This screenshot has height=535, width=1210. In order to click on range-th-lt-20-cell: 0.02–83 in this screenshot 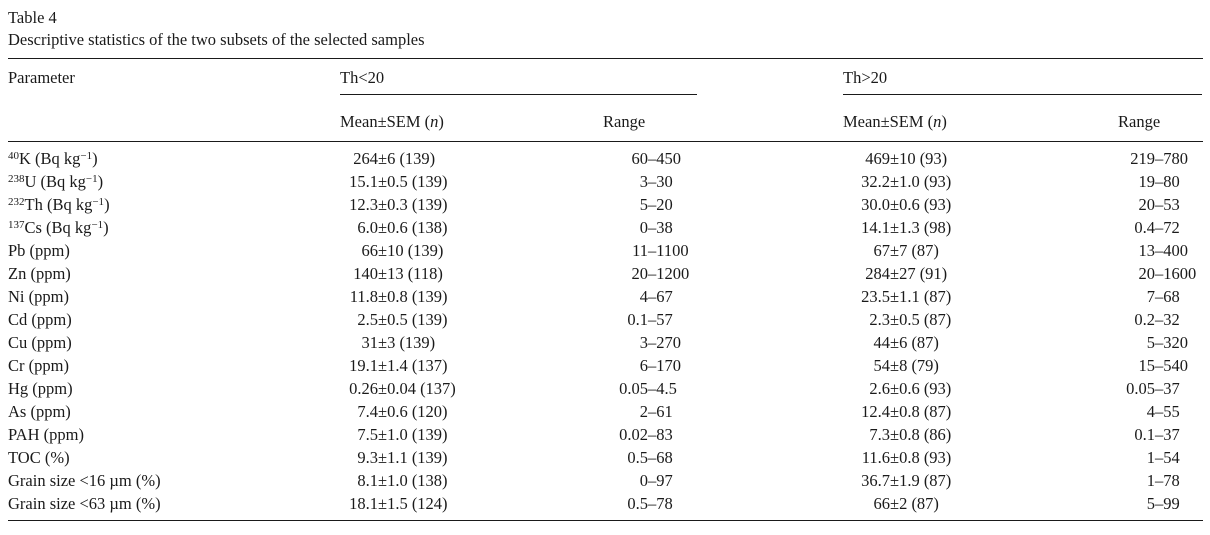, I will do `click(723, 434)`.